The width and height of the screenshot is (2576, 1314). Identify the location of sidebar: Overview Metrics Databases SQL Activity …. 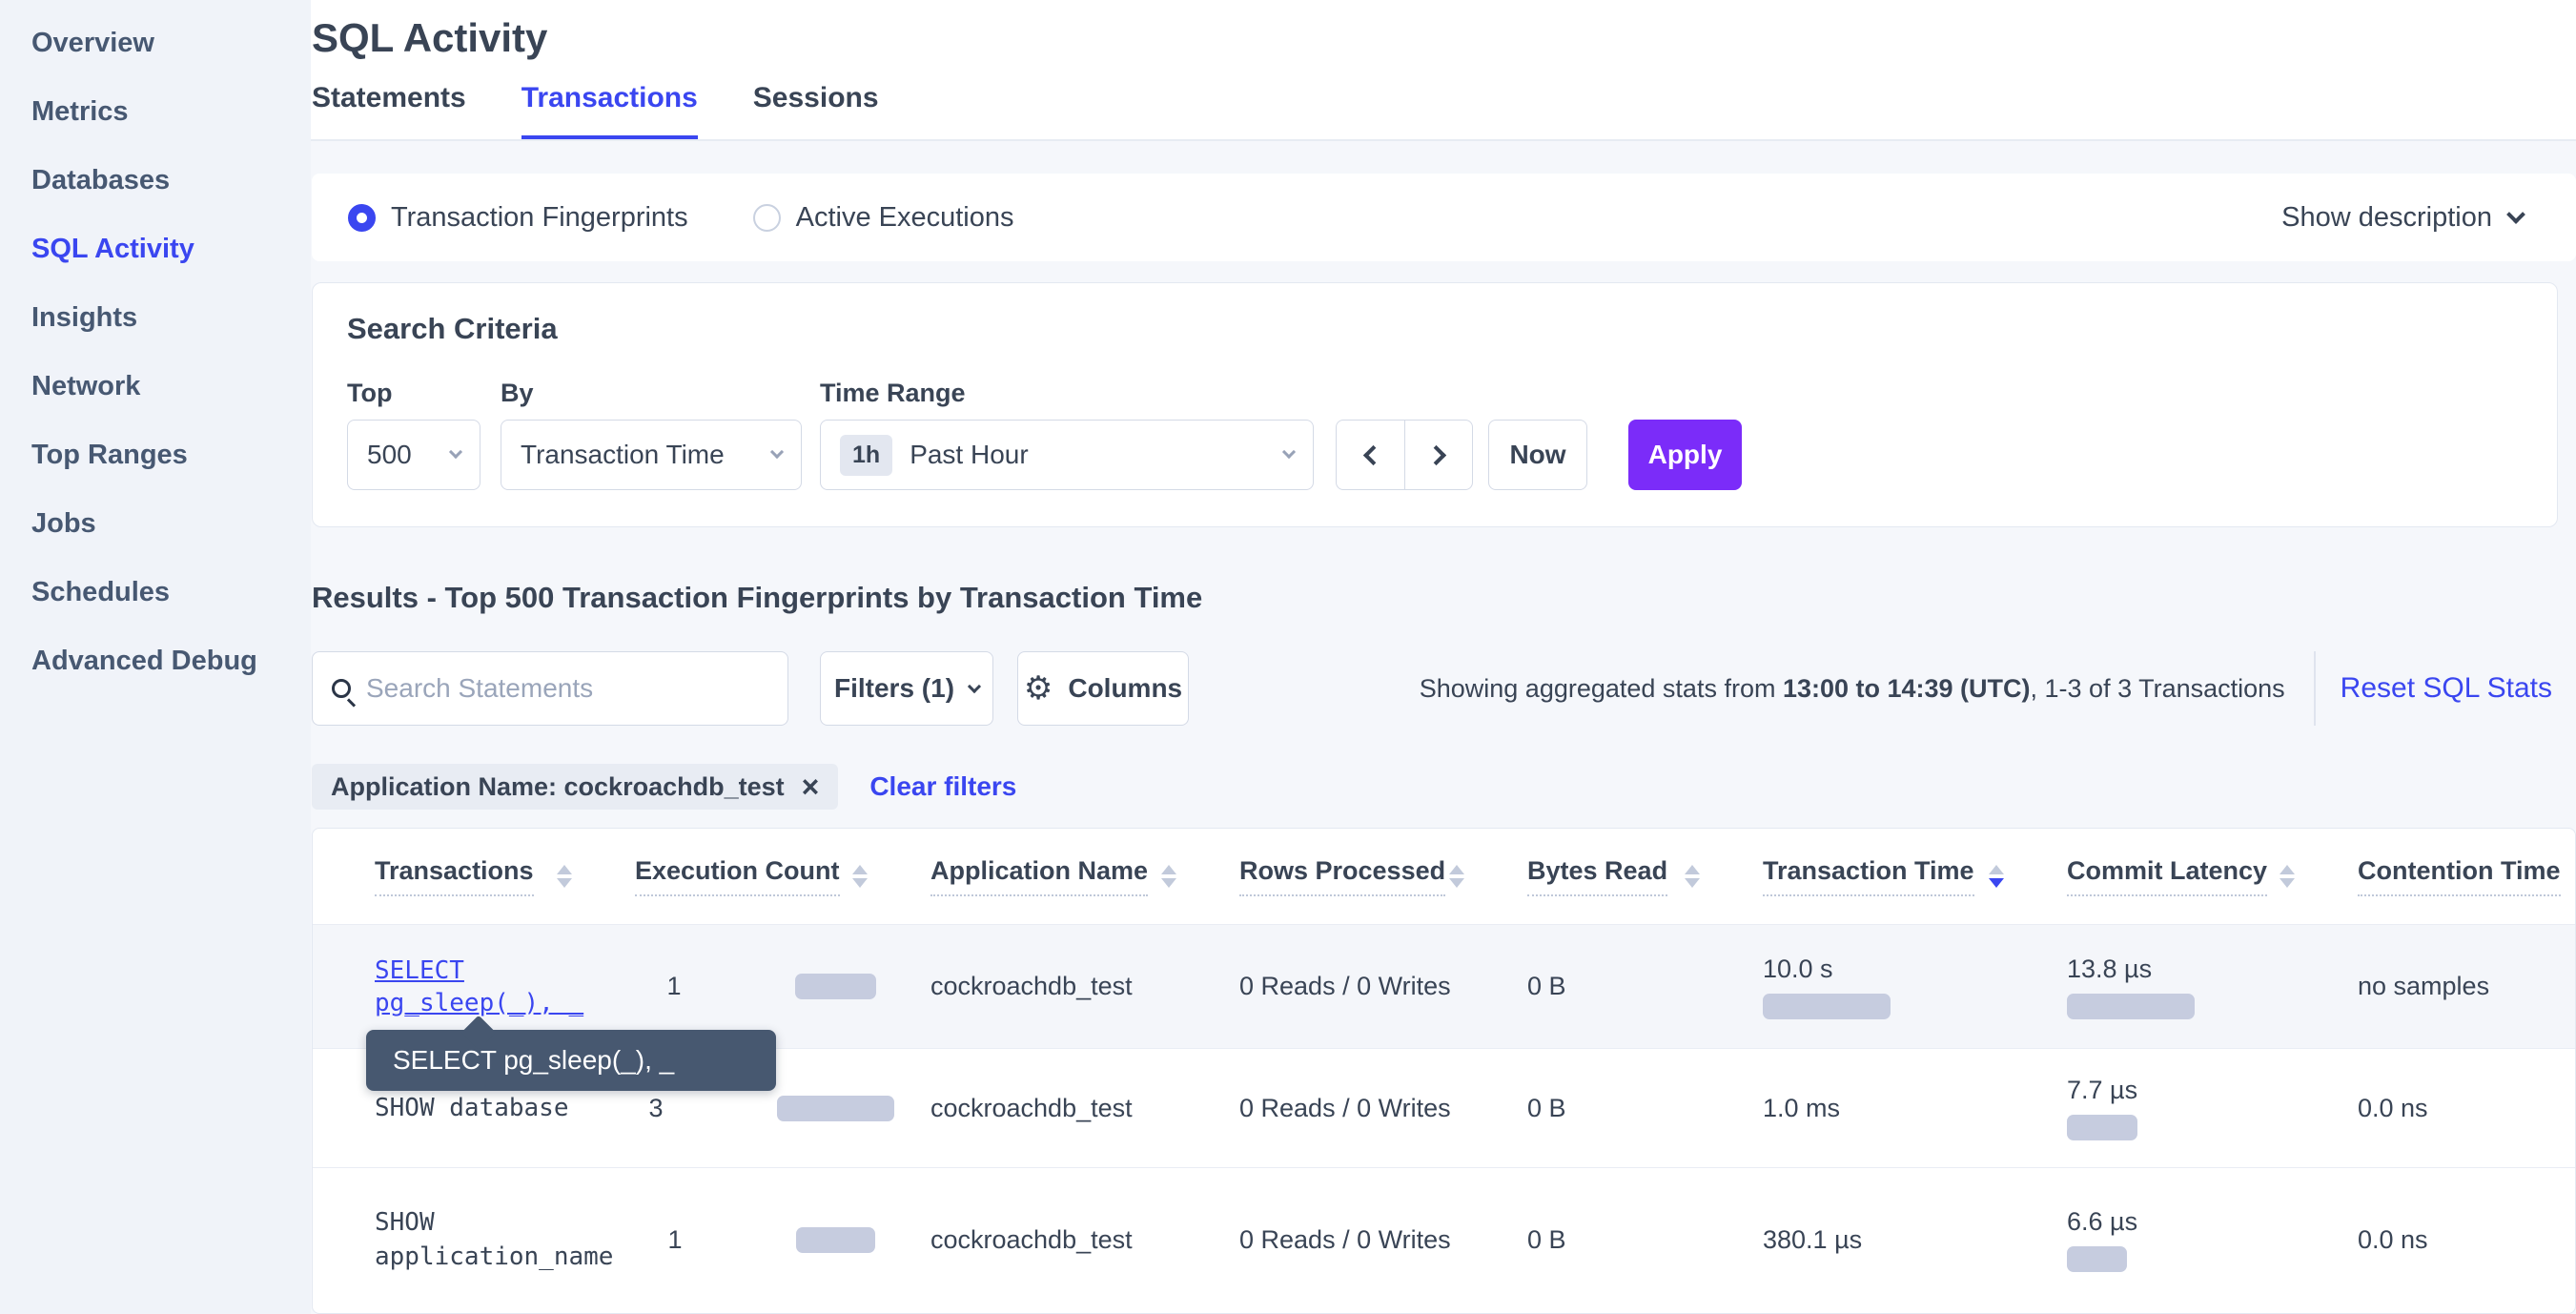
(156, 657).